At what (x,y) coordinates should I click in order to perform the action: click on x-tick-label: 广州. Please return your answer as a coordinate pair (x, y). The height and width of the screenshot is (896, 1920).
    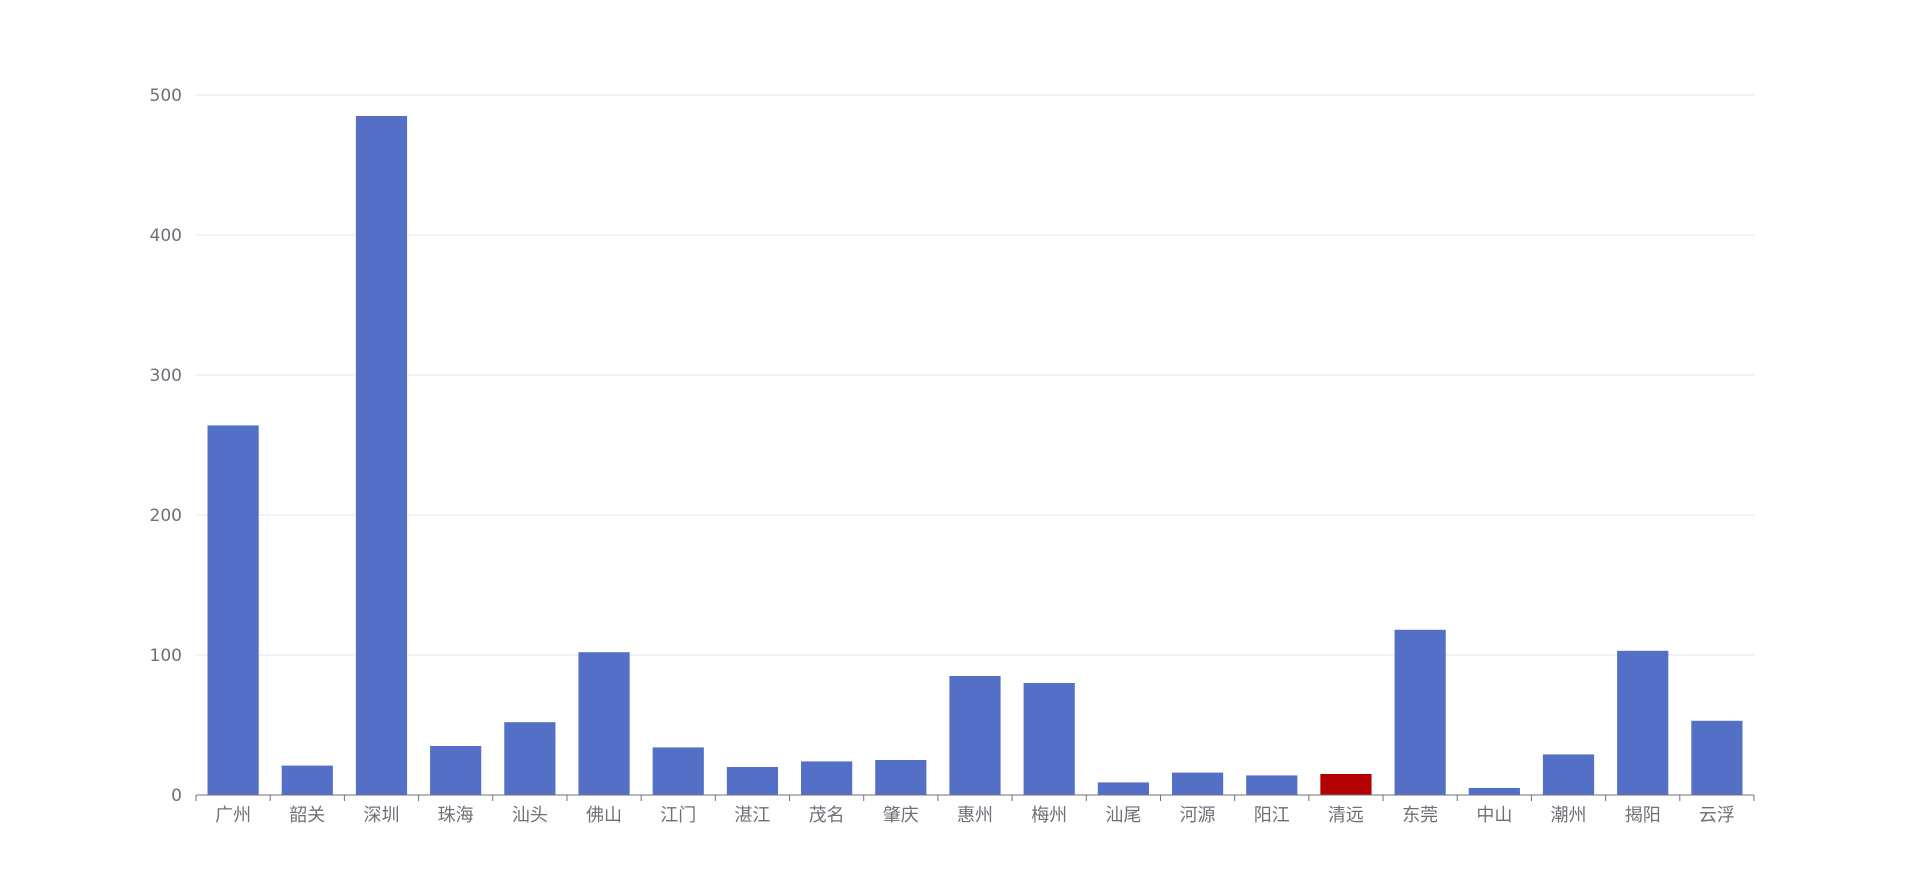
    Looking at the image, I should click on (233, 815).